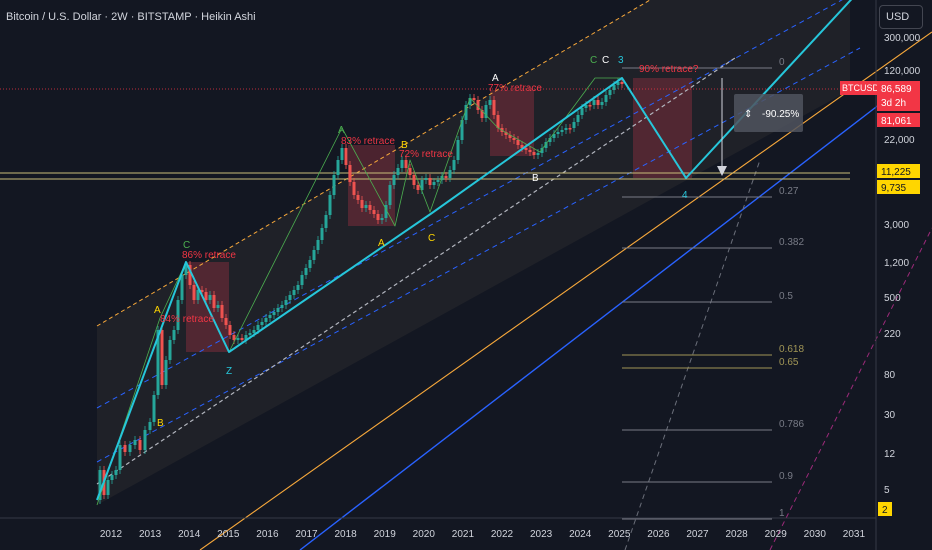 Image resolution: width=932 pixels, height=550 pixels. Describe the element at coordinates (189, 534) in the screenshot. I see `x-tick-label: 2014` at that location.